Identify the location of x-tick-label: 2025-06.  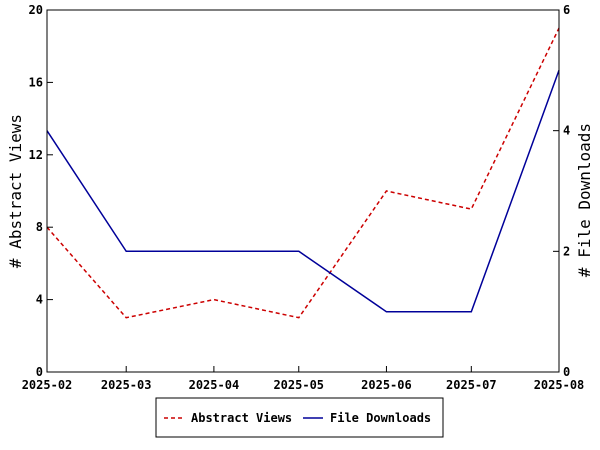
(386, 385).